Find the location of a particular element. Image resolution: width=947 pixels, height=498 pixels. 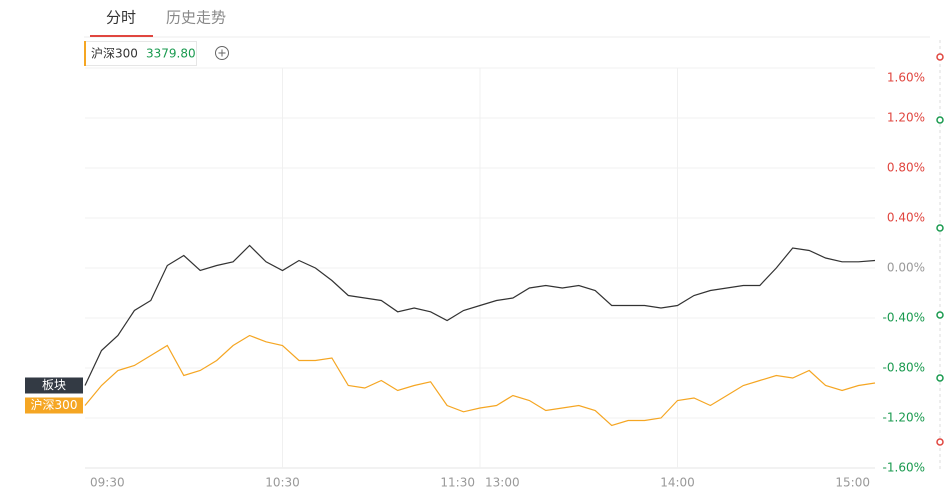

tab: 历史走势 is located at coordinates (196, 18).